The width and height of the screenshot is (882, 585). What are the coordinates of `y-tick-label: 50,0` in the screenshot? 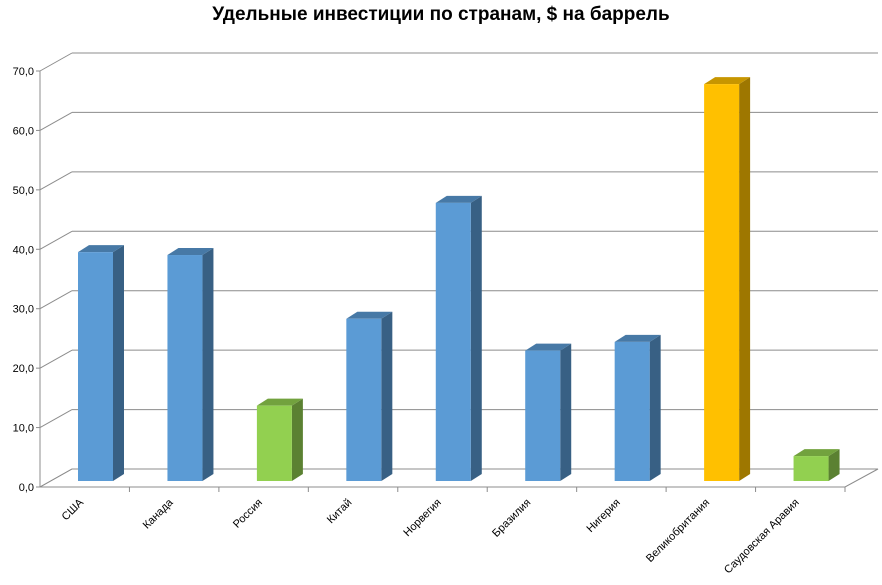 It's located at (23, 191).